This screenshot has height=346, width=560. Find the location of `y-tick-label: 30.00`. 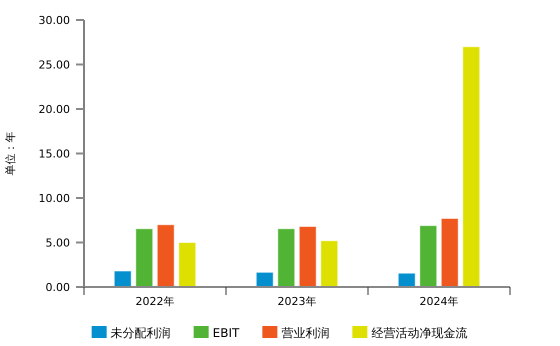

y-tick-label: 30.00 is located at coordinates (54, 20).